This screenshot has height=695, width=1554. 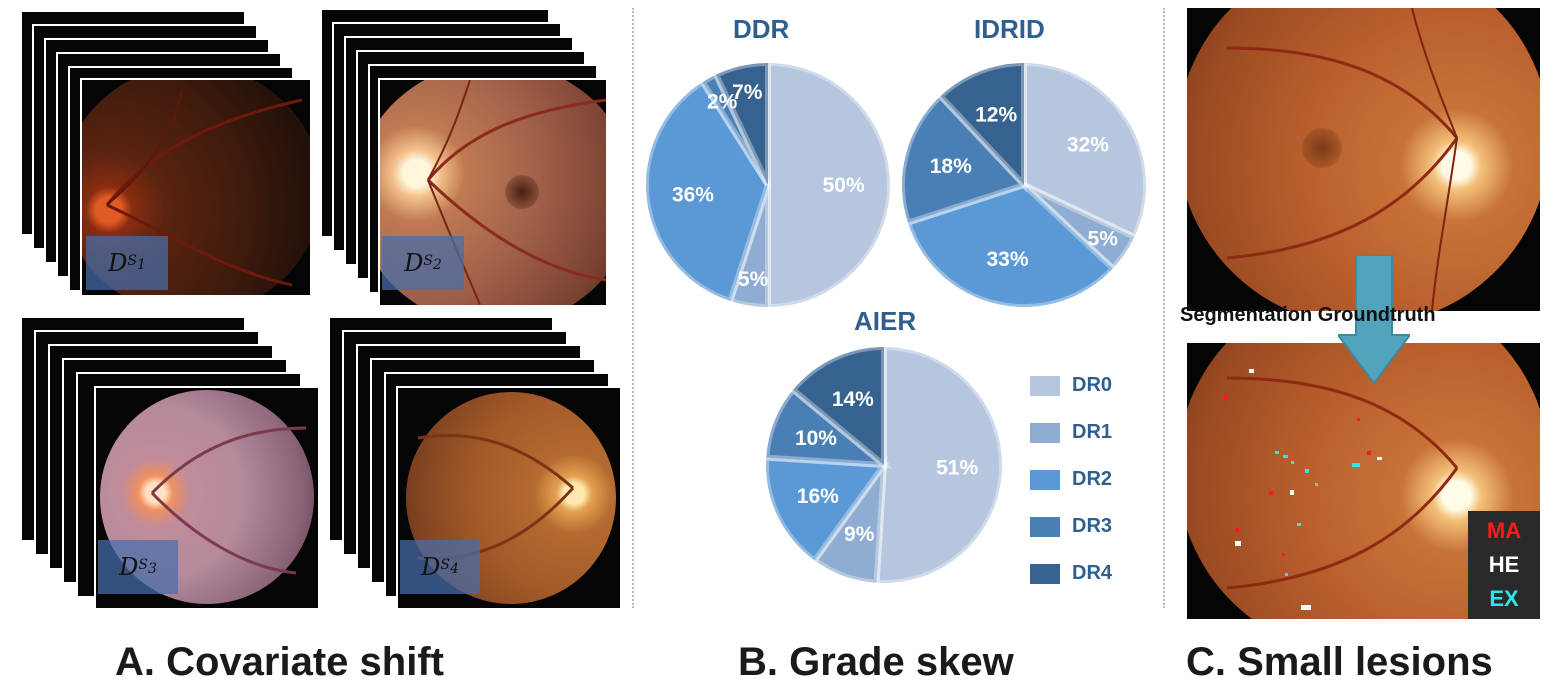 What do you see at coordinates (633, 308) in the screenshot?
I see `divider-left` at bounding box center [633, 308].